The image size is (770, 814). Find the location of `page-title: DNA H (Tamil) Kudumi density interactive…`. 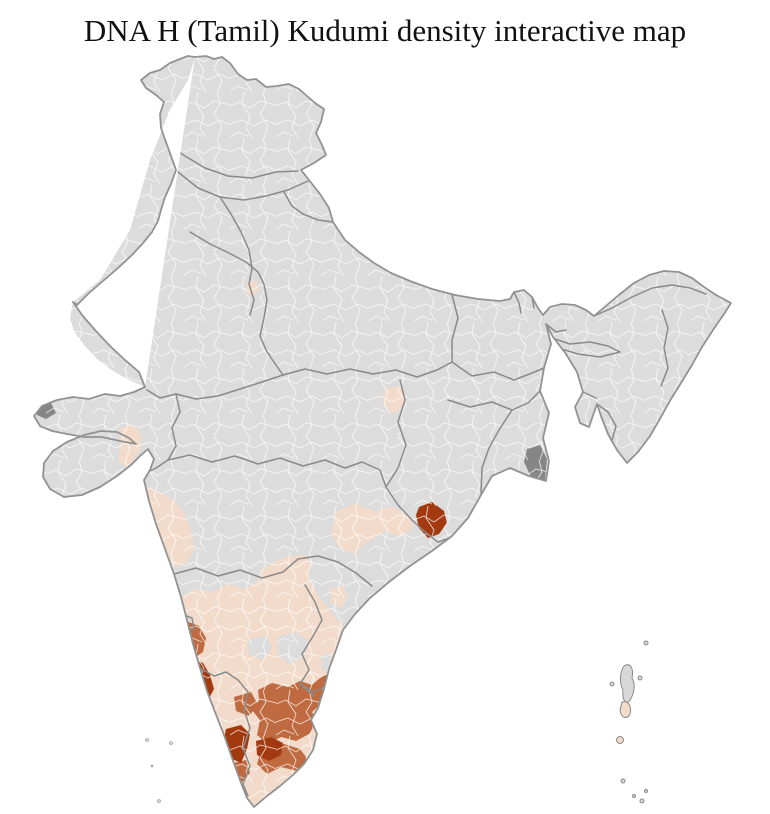

page-title: DNA H (Tamil) Kudumi density interactive… is located at coordinates (385, 30).